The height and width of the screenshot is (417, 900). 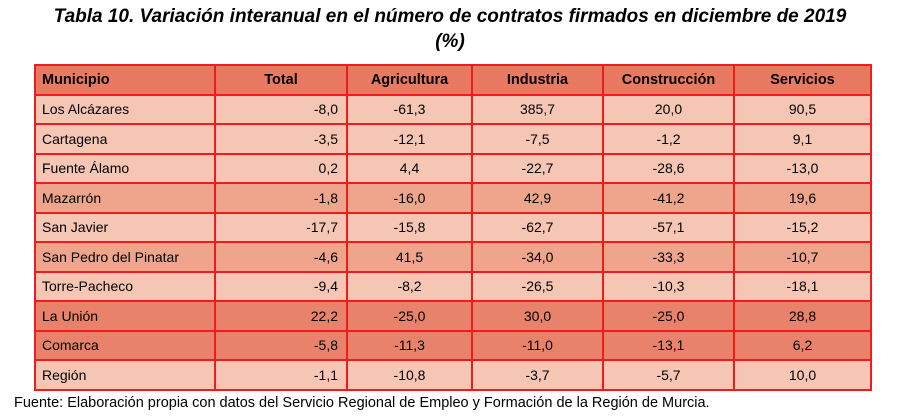 What do you see at coordinates (281, 375) in the screenshot?
I see `cell-total: -1,1` at bounding box center [281, 375].